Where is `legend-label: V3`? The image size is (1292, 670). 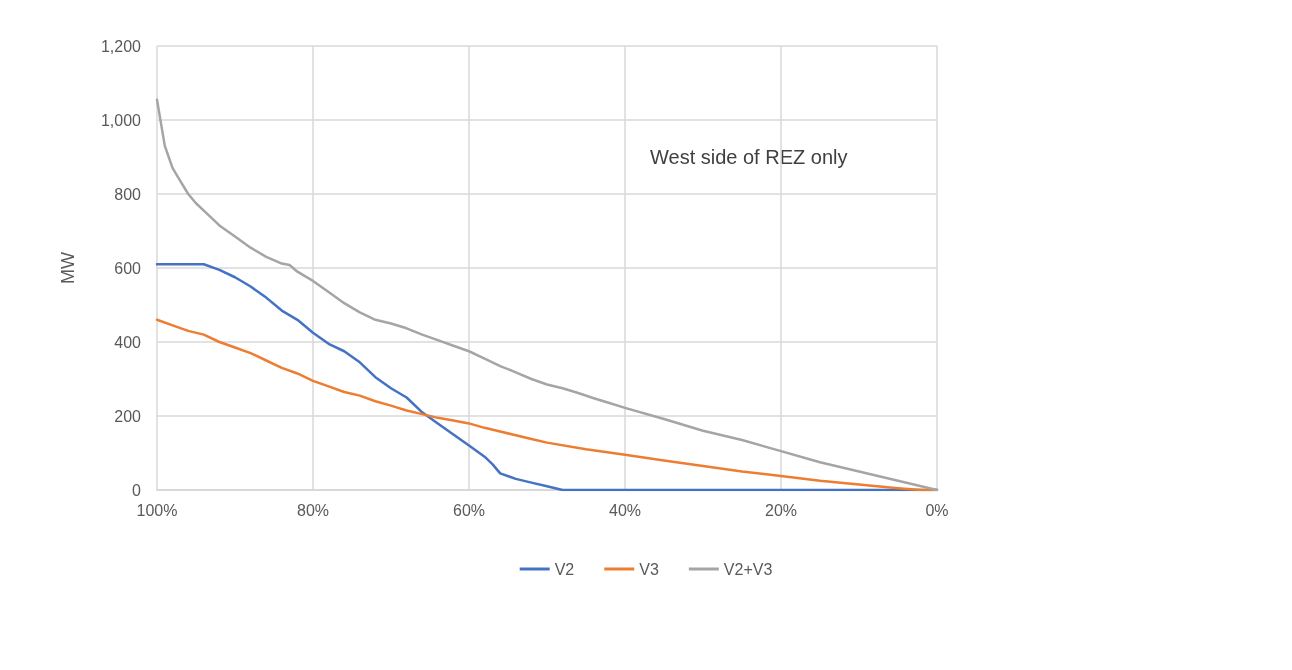
legend-label: V3 is located at coordinates (649, 569).